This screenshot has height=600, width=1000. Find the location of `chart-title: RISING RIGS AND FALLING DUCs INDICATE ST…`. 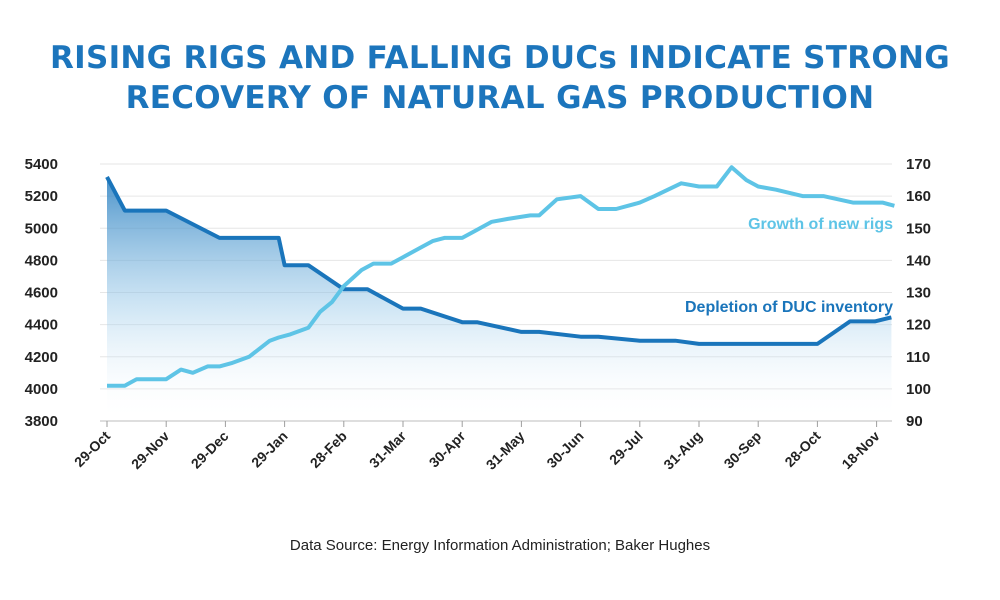

chart-title: RISING RIGS AND FALLING DUCs INDICATE ST… is located at coordinates (500, 78).